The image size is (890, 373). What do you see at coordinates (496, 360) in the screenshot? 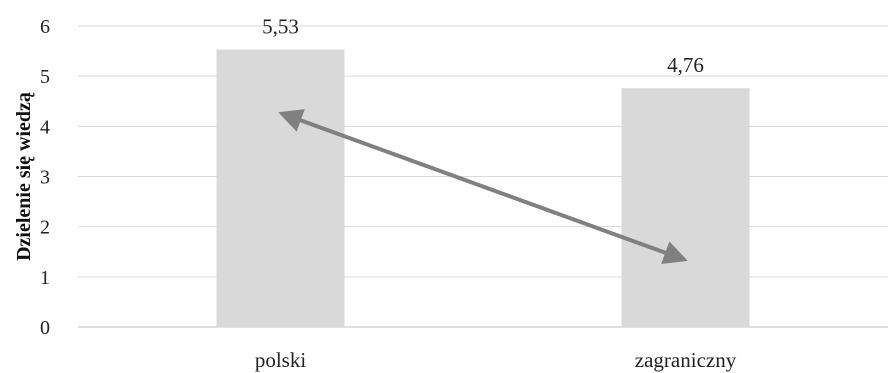
I see `x-axis-categories: polski zagraniczny` at bounding box center [496, 360].